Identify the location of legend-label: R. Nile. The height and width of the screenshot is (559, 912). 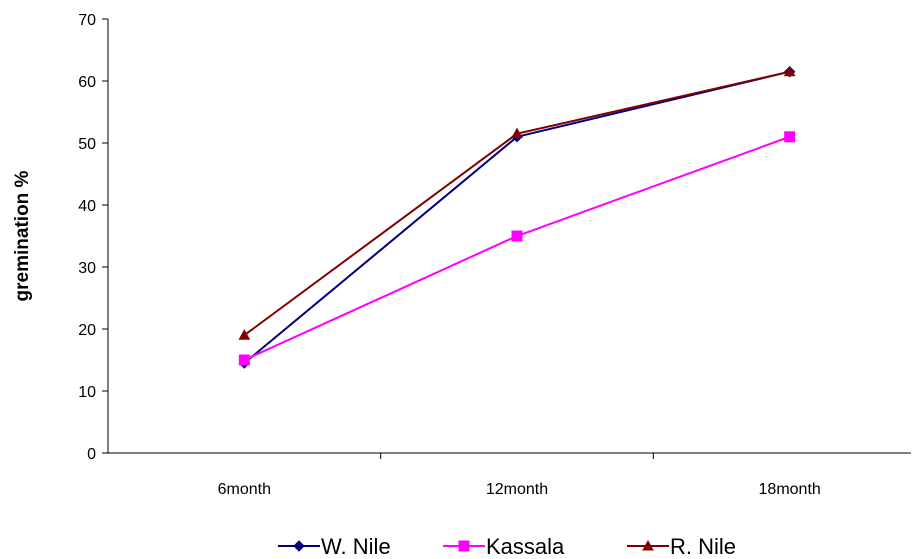
(703, 546).